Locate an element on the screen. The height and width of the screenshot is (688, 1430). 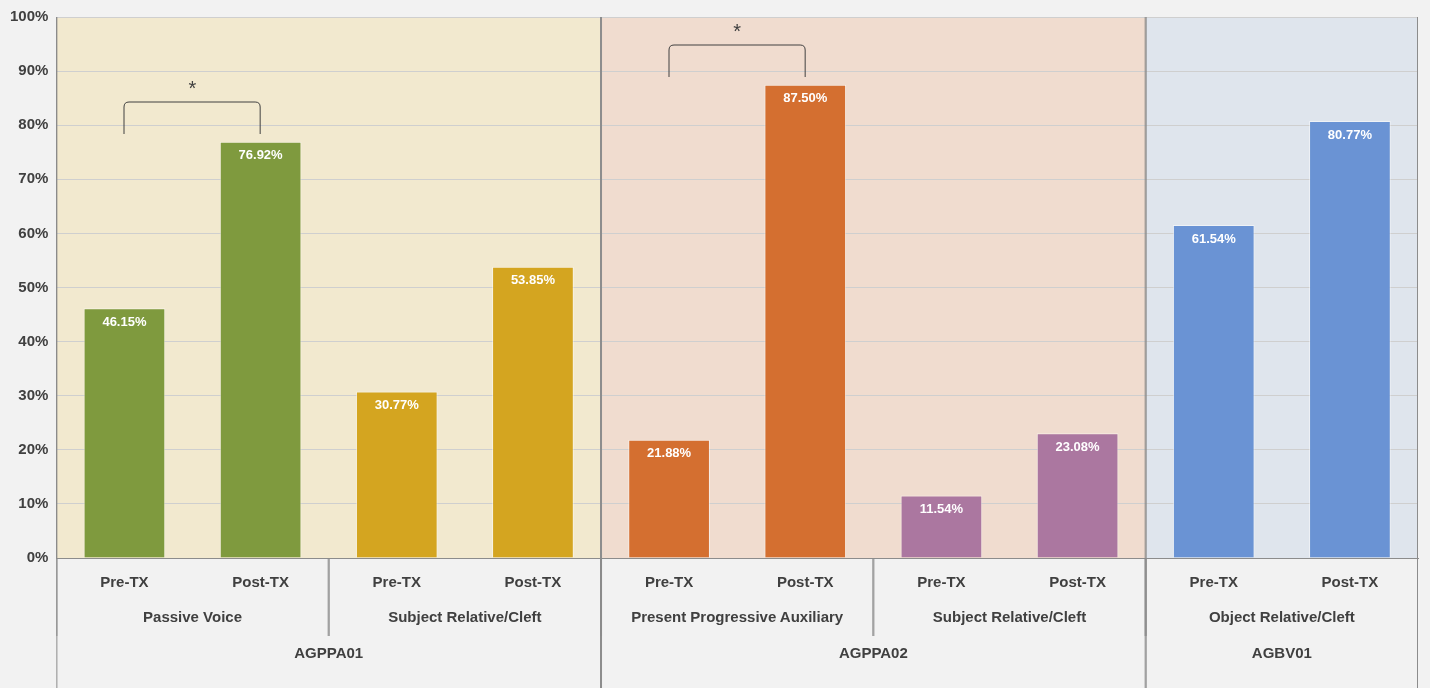
y-tick-label: 60% is located at coordinates (33, 232).